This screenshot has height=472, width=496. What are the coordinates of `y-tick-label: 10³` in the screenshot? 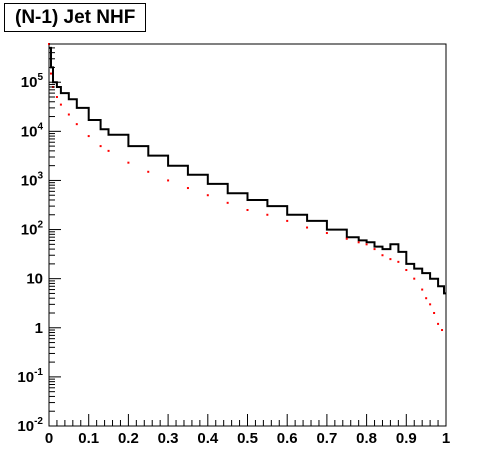 It's located at (32, 179).